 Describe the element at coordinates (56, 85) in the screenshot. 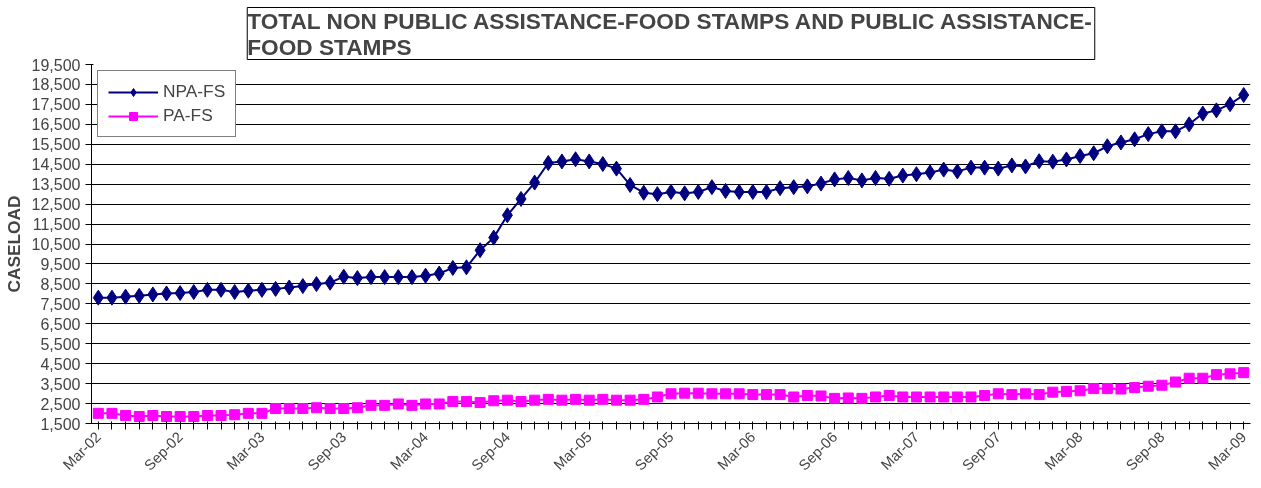

I see `y-tick-label: 18,500` at that location.